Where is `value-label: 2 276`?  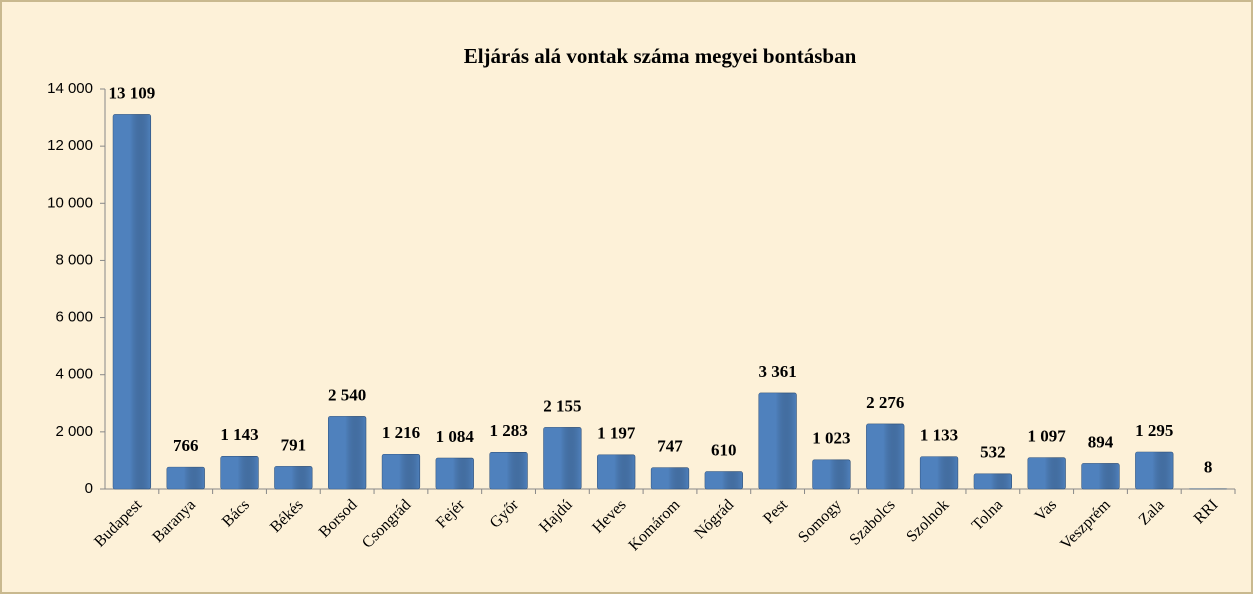
value-label: 2 276 is located at coordinates (885, 402).